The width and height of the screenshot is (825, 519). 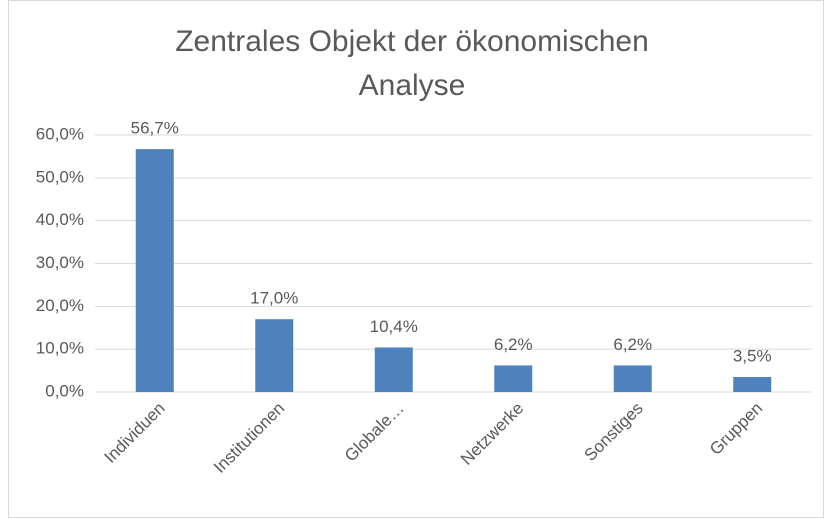 I want to click on y-tick-label: 0,0%, so click(x=64, y=390).